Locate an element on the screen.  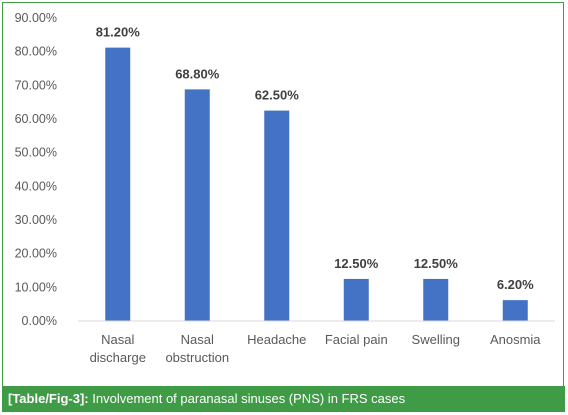
y-tick-label: 50.00% is located at coordinates (36, 153).